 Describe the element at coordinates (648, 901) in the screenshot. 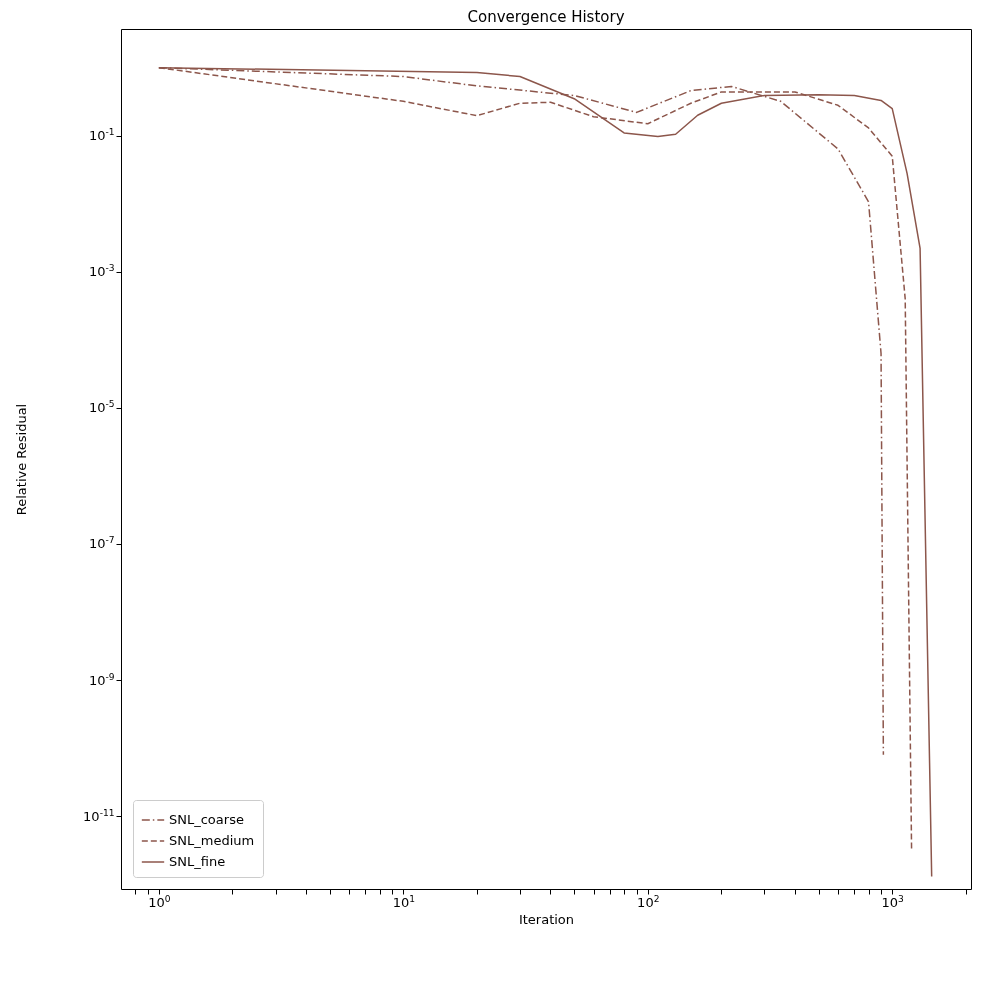

I see `x-tick-label: 10$^{2}$` at that location.